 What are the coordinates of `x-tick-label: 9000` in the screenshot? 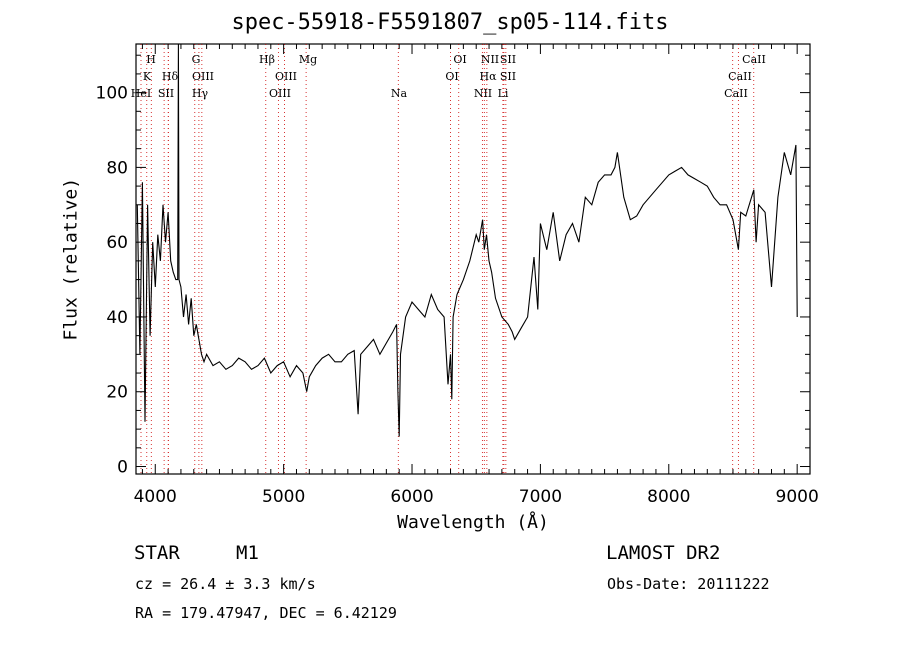 It's located at (797, 497).